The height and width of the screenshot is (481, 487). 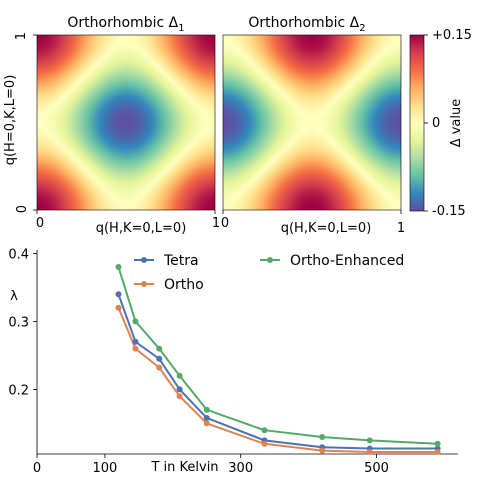 I want to click on legend-label-ortho-enhanced: Ortho-Enhanced, so click(x=347, y=261).